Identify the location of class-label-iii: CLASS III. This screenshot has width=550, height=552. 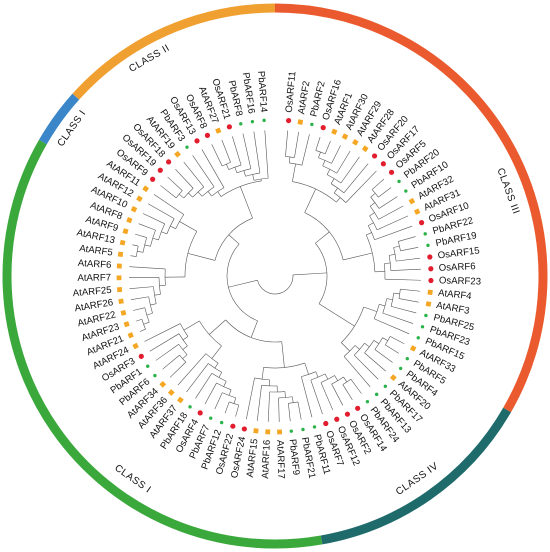
(507, 191).